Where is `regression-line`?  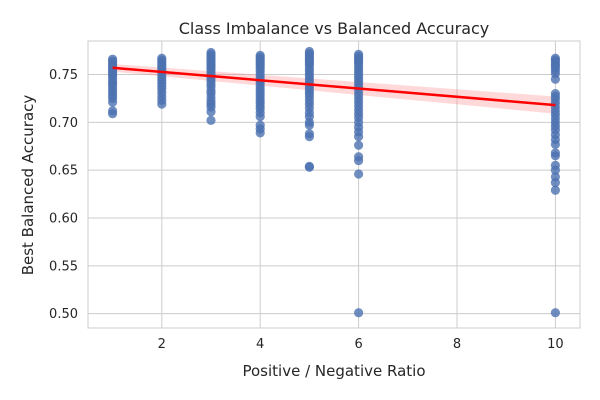 regression-line is located at coordinates (334, 86).